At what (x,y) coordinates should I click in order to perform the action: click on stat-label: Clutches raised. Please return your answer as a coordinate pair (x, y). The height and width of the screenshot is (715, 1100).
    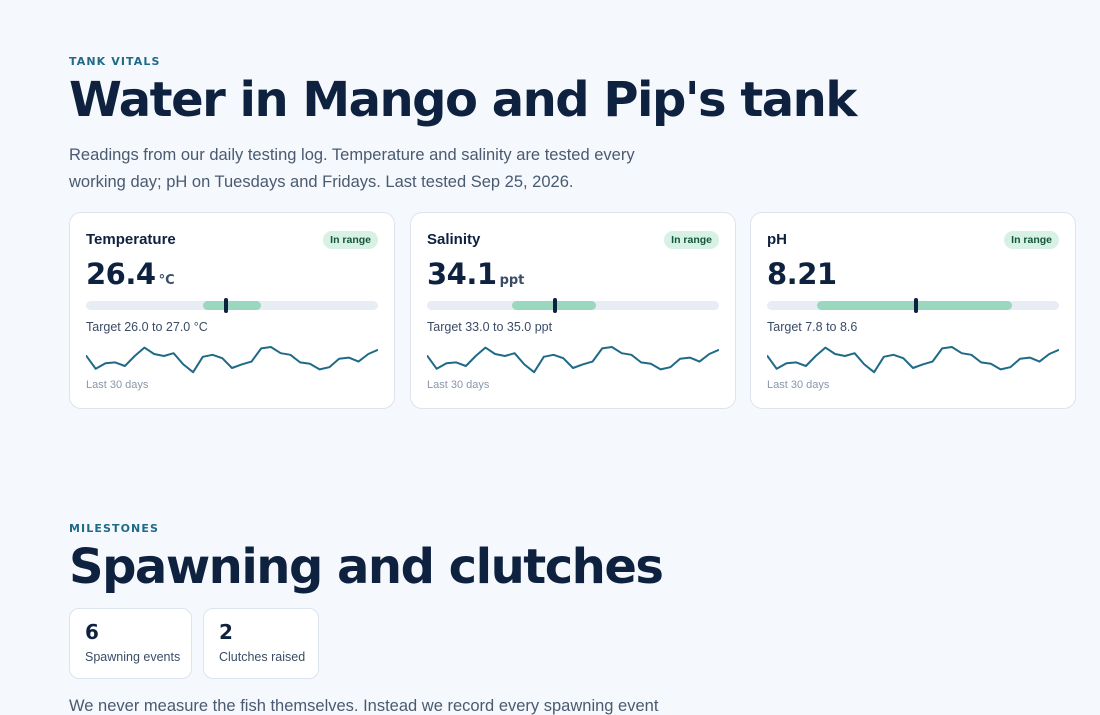
    Looking at the image, I should click on (262, 657).